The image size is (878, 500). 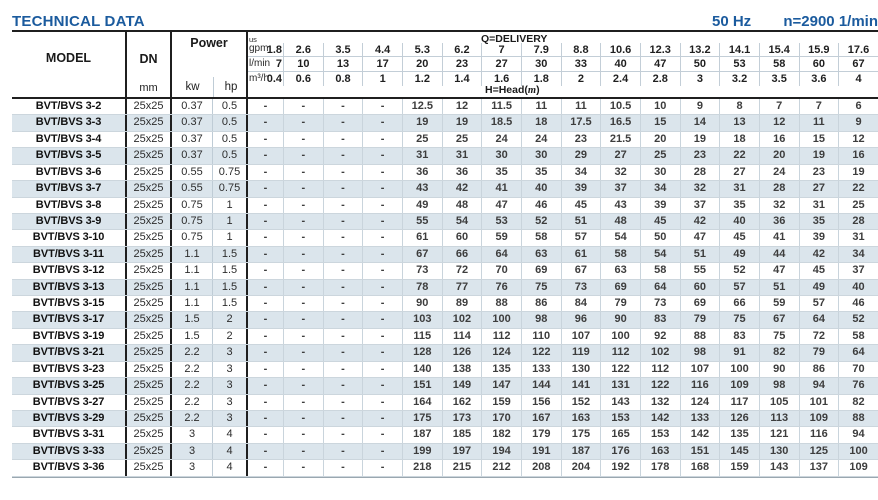 What do you see at coordinates (421, 468) in the screenshot?
I see `head-cell: 218` at bounding box center [421, 468].